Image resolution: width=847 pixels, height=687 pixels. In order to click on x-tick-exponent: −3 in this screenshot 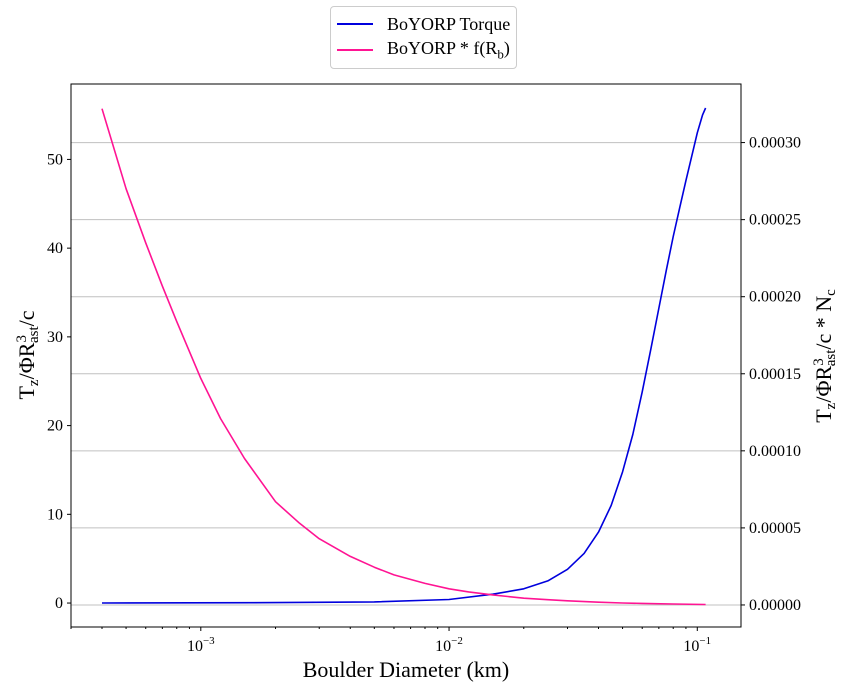, I will do `click(209, 641)`.